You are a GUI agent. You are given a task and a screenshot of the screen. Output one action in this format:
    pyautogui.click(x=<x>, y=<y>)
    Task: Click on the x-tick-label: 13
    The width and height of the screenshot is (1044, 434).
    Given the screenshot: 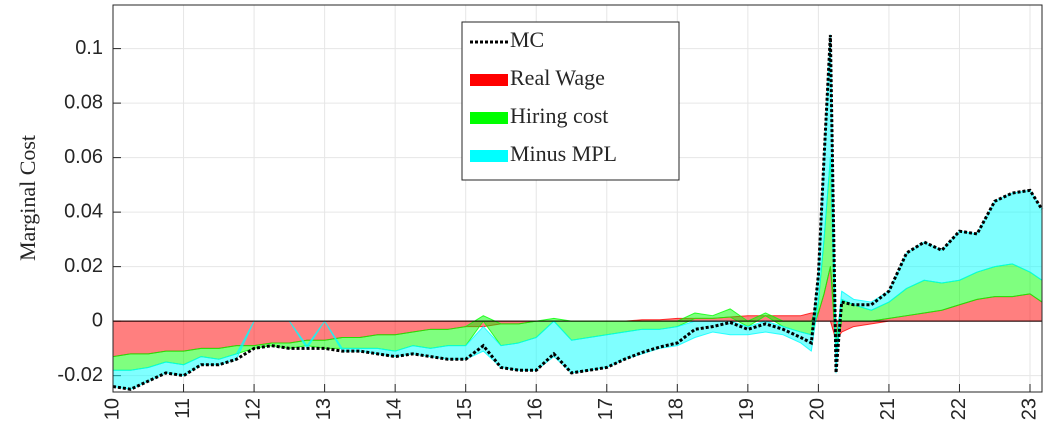 What is the action you would take?
    pyautogui.click(x=324, y=409)
    